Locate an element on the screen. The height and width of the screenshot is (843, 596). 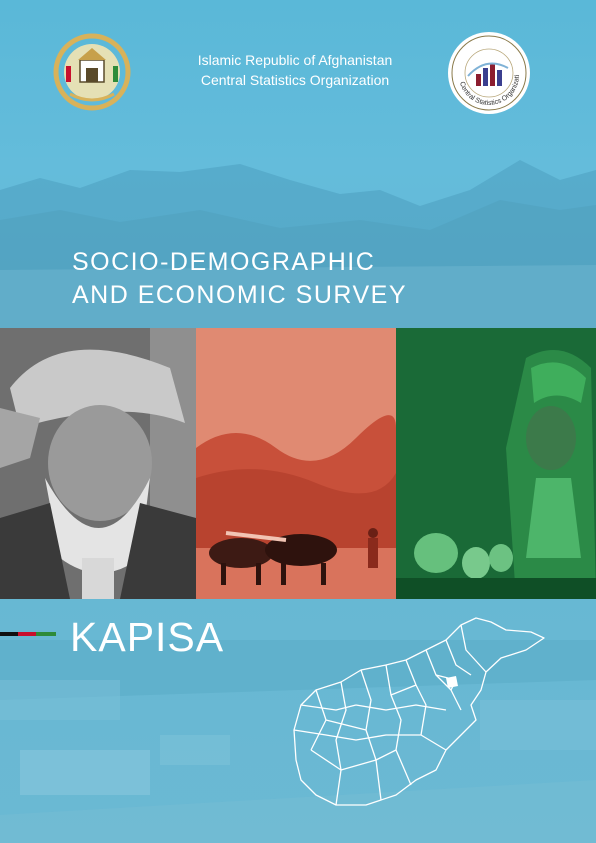
flag-green-segment is located at coordinates (46, 634).